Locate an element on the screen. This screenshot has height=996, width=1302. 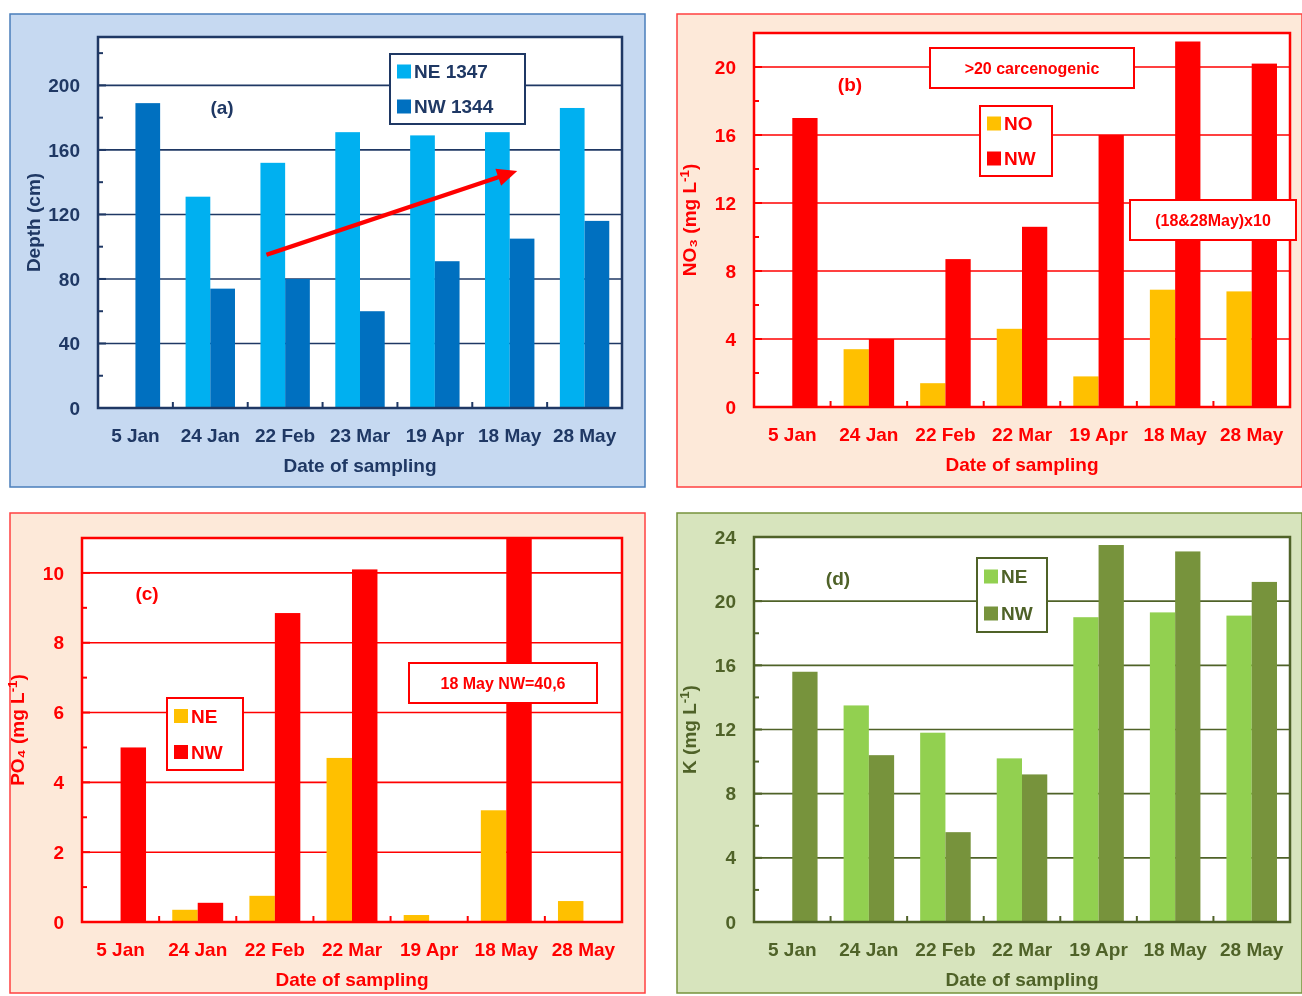
annotation: (d) is located at coordinates (838, 578).